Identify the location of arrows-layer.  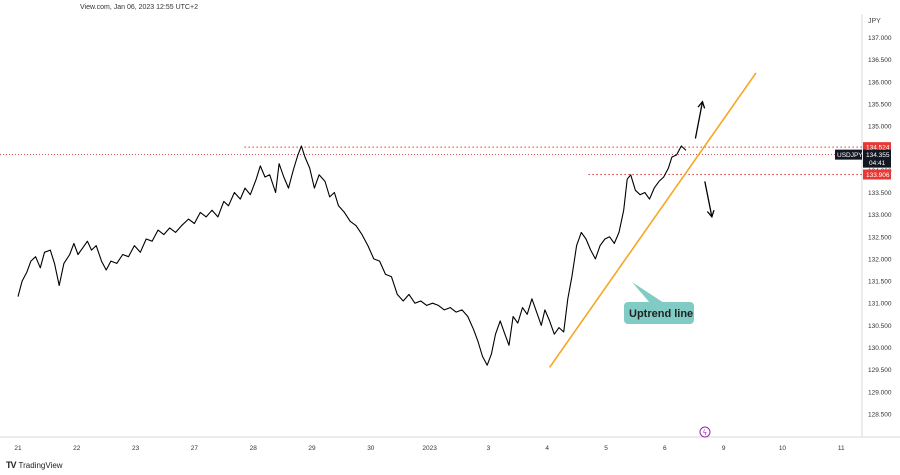
(704, 159).